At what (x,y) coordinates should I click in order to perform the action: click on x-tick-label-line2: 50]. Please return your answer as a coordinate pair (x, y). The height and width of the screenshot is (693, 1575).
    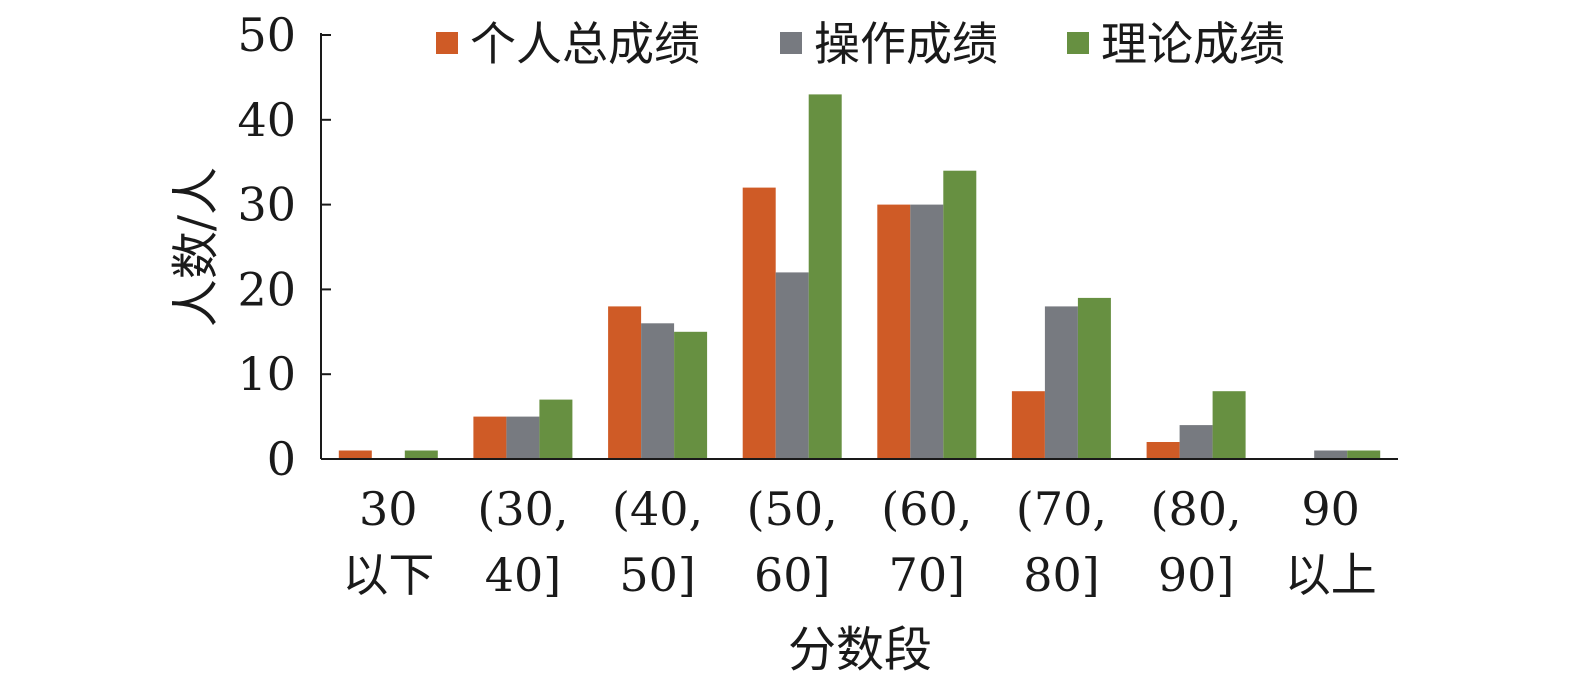
    Looking at the image, I should click on (657, 575).